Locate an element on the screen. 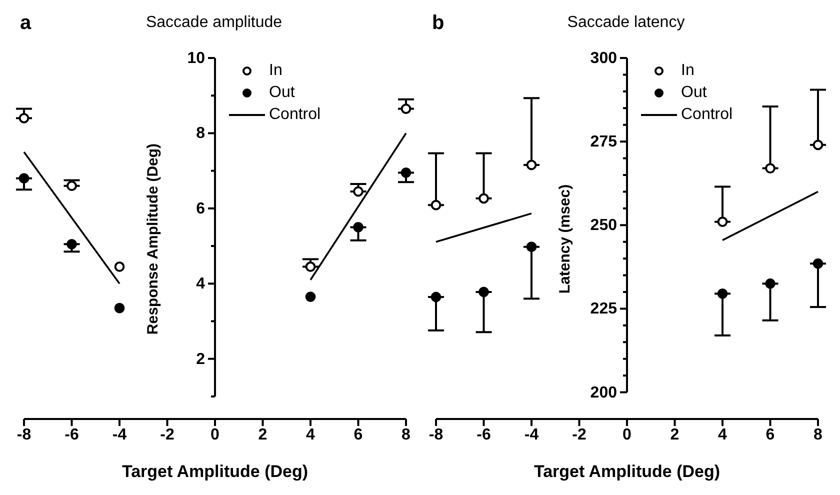 The image size is (840, 495). text: a is located at coordinates (26, 23).